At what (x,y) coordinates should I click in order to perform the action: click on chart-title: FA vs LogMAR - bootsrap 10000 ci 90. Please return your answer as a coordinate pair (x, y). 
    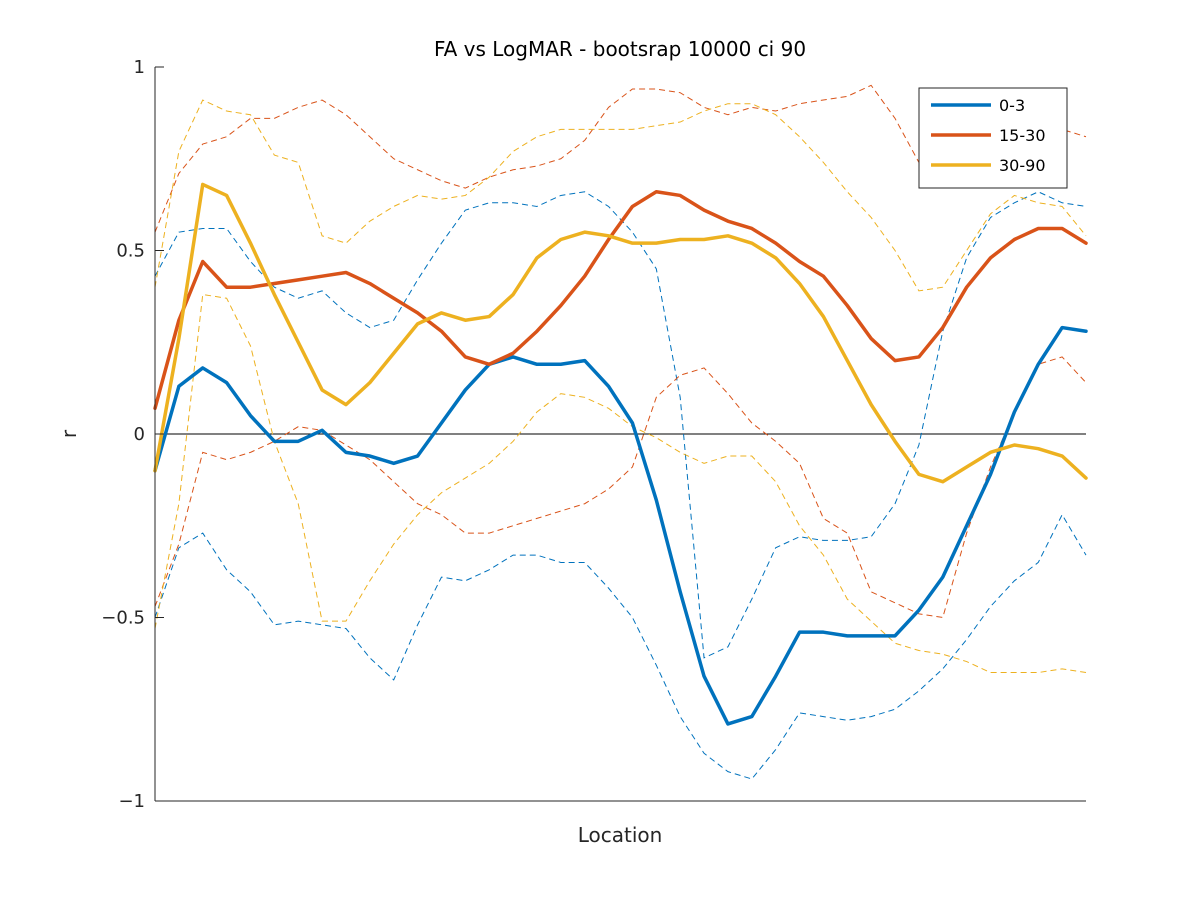
    Looking at the image, I should click on (620, 49).